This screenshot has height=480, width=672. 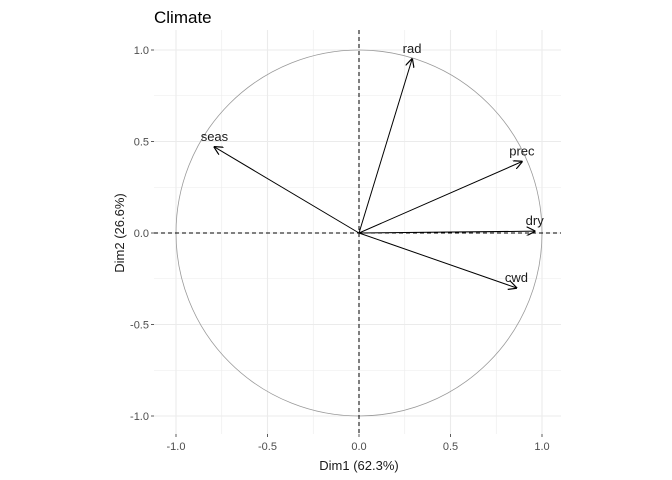 I want to click on x-axis-ticks: -1.0 -0.5 0.0 0.5 1.0, so click(x=358, y=443).